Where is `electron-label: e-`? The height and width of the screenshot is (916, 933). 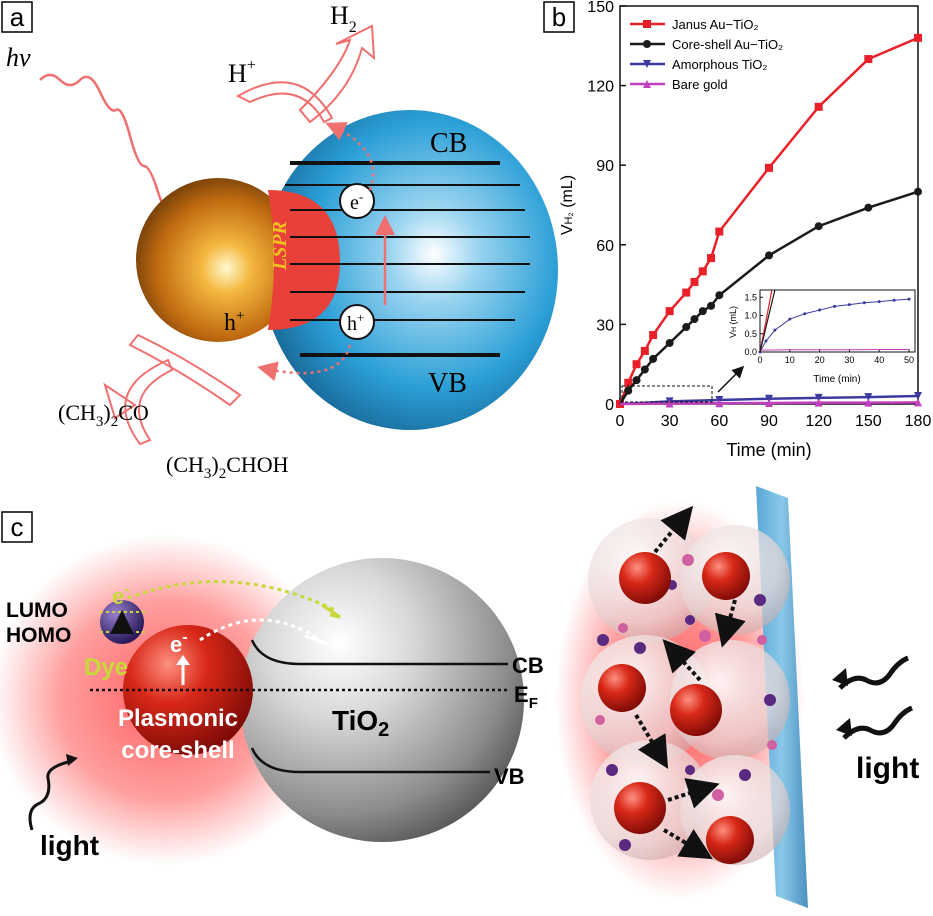
electron-label: e- is located at coordinates (356, 201).